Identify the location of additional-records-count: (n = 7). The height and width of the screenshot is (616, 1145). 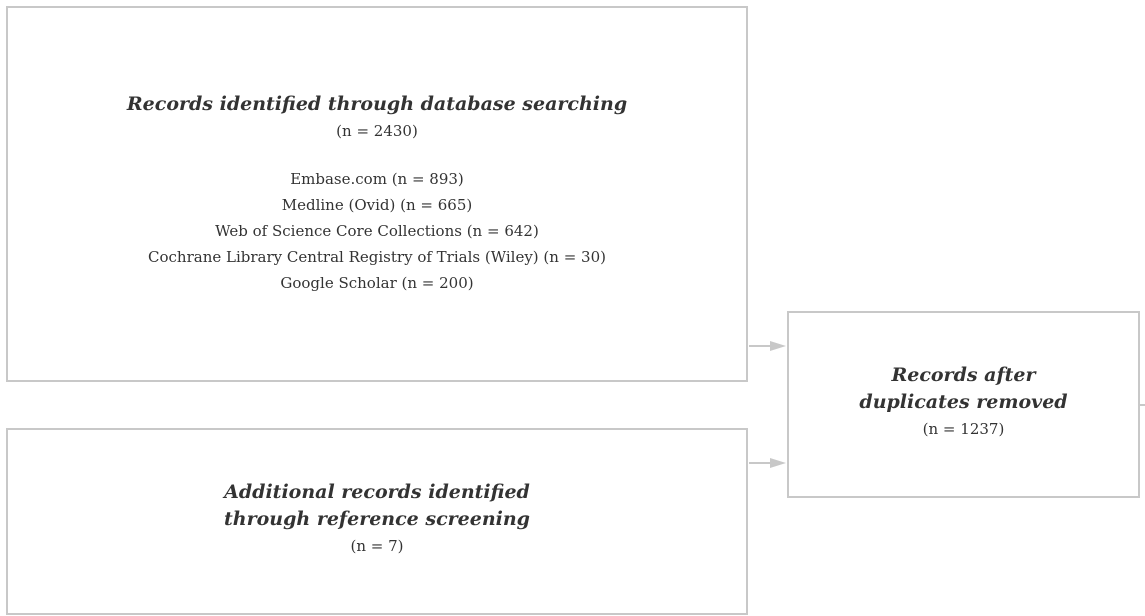
(377, 545).